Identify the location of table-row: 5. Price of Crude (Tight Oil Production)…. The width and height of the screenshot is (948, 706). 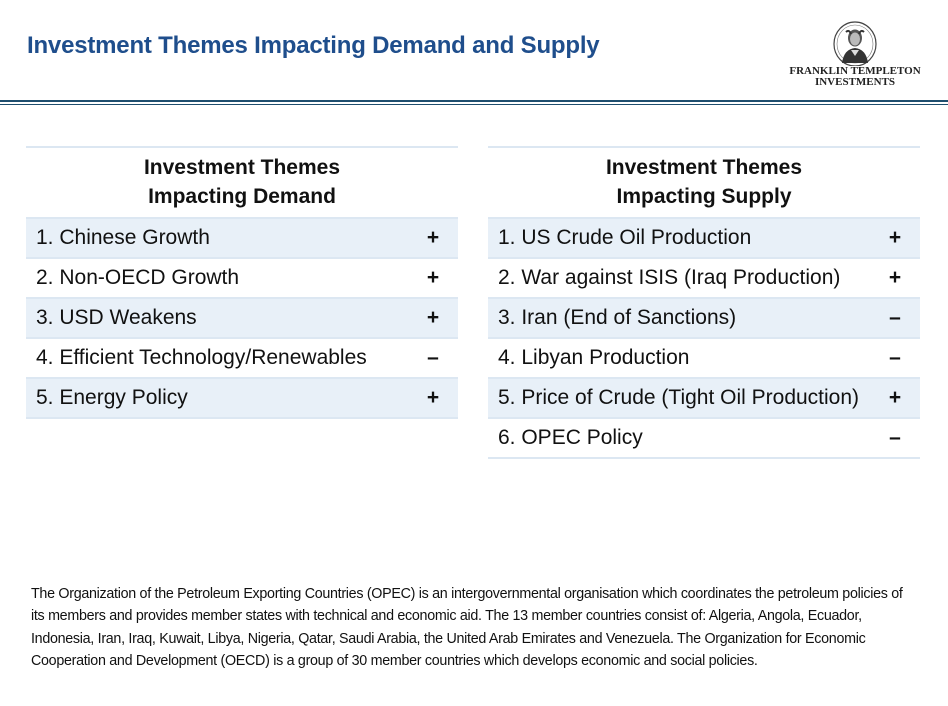
(704, 398).